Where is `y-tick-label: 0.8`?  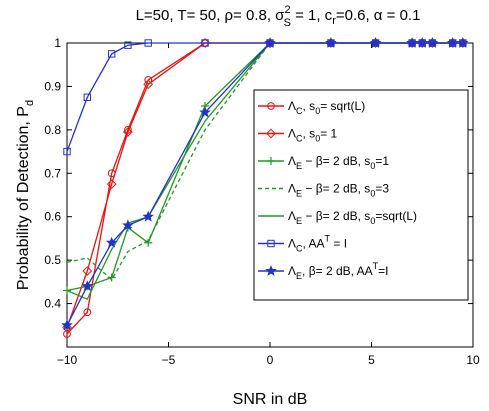
y-tick-label: 0.8 is located at coordinates (52, 130).